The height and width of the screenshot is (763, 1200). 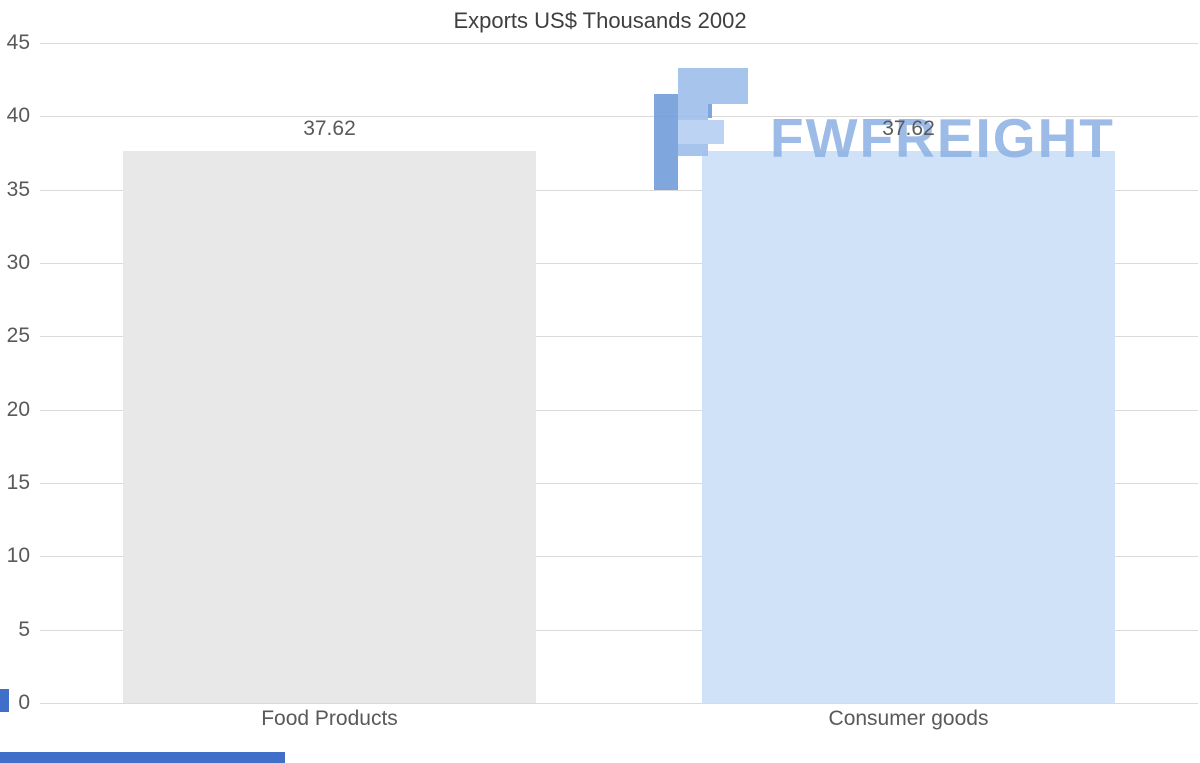 I want to click on x-tick-label-consumer-goods: Consumer goods, so click(x=908, y=718).